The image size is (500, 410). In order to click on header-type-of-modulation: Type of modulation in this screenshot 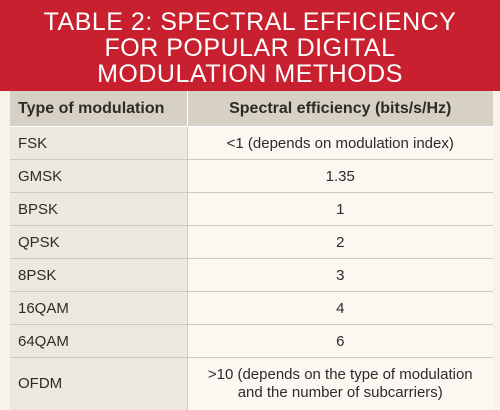, I will do `click(99, 109)`.